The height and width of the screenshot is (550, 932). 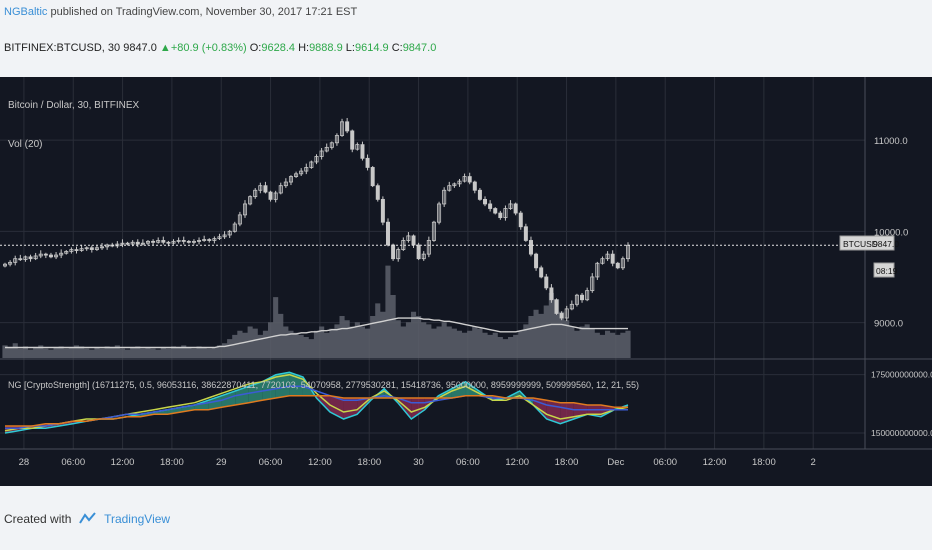 I want to click on time-tick-label: Dec, so click(x=615, y=462).